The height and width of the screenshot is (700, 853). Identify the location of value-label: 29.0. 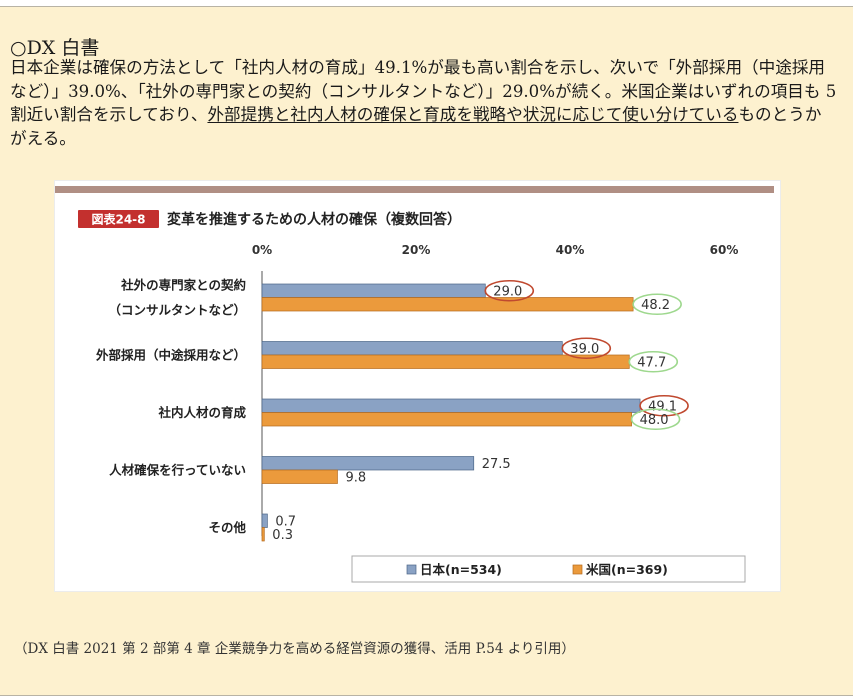
(507, 291).